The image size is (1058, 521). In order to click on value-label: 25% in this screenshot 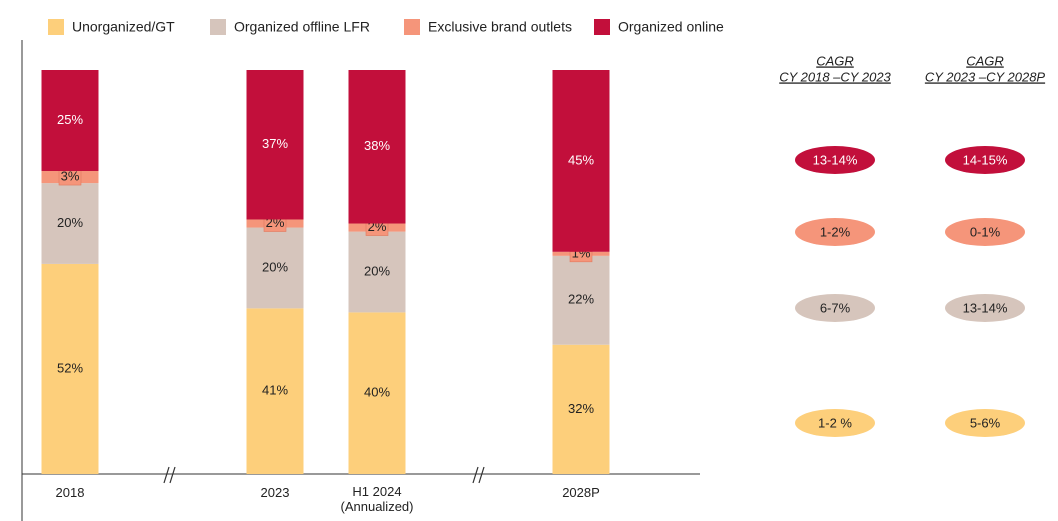, I will do `click(70, 119)`.